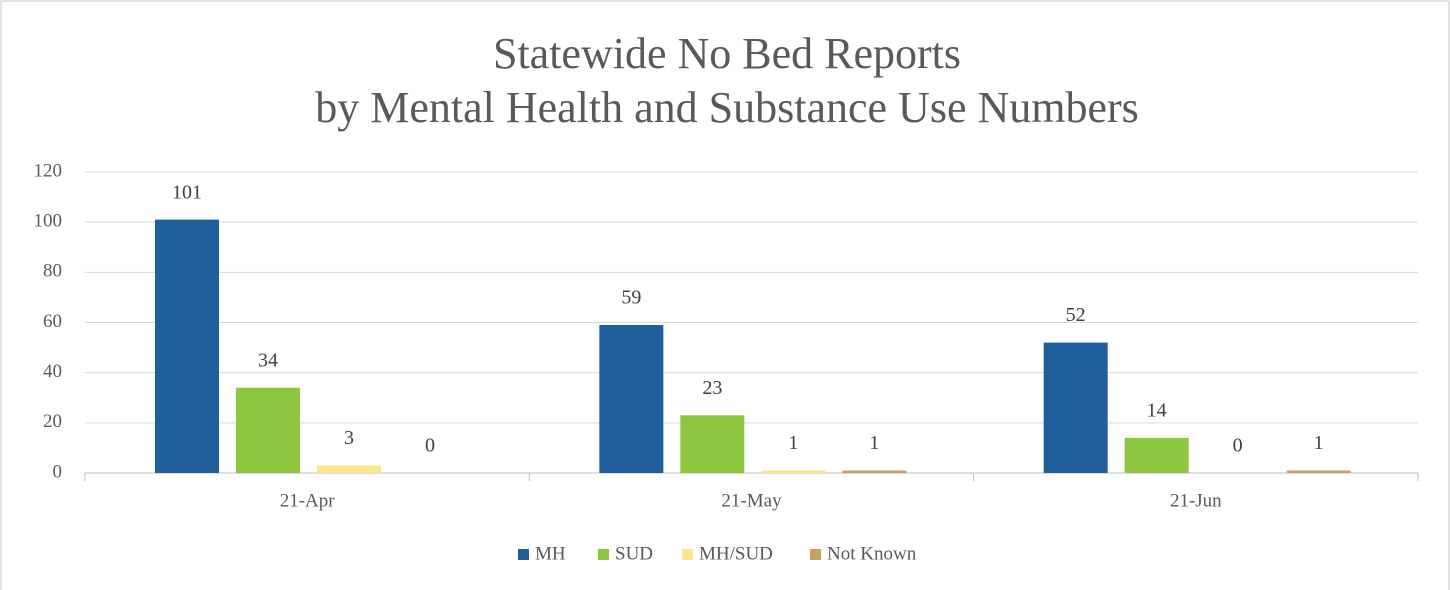 The width and height of the screenshot is (1450, 590). Describe the element at coordinates (187, 192) in the screenshot. I see `data-label: 101` at that location.